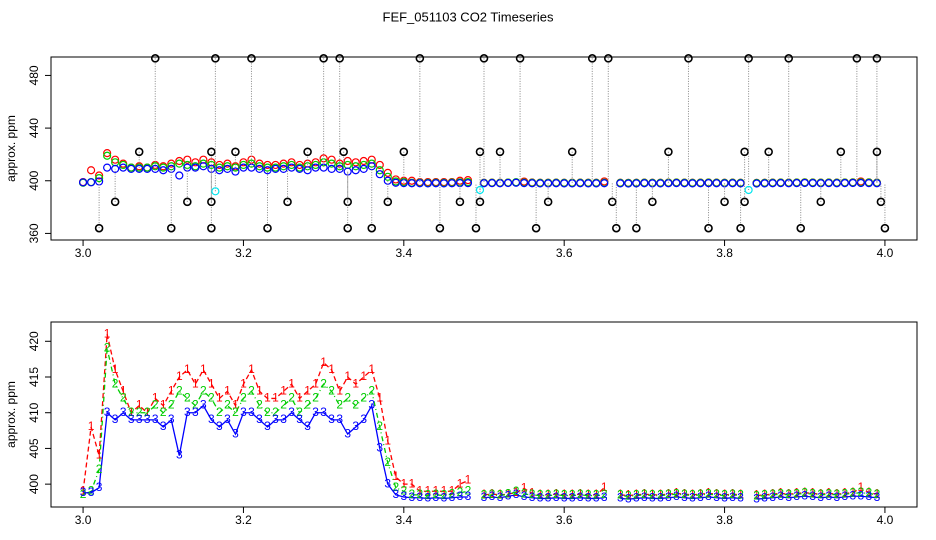  Describe the element at coordinates (34, 75) in the screenshot. I see `y-tick-label: 480` at that location.